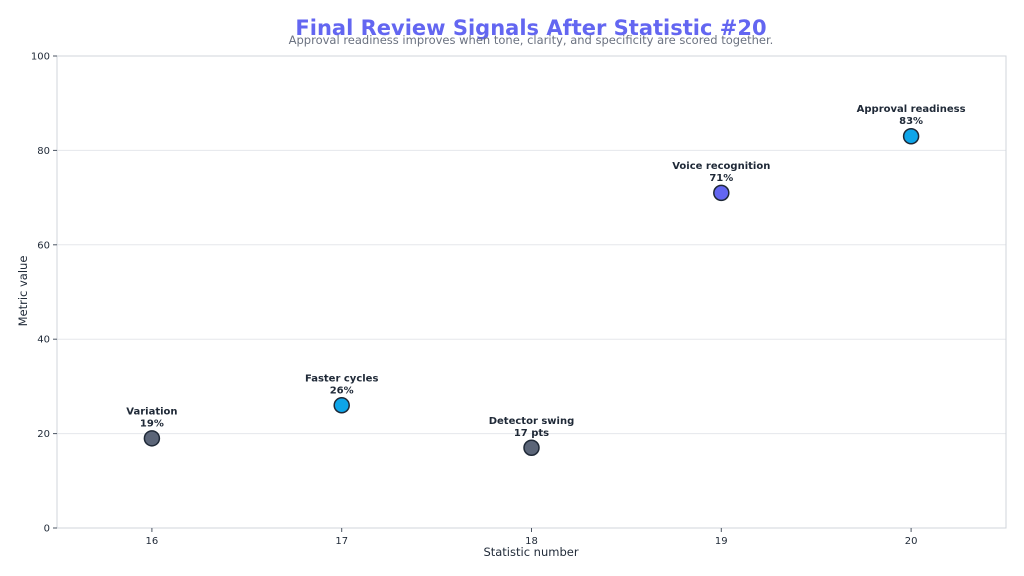 The width and height of the screenshot is (1024, 576). What do you see at coordinates (721, 166) in the screenshot?
I see `data-label-name: Voice recognition` at bounding box center [721, 166].